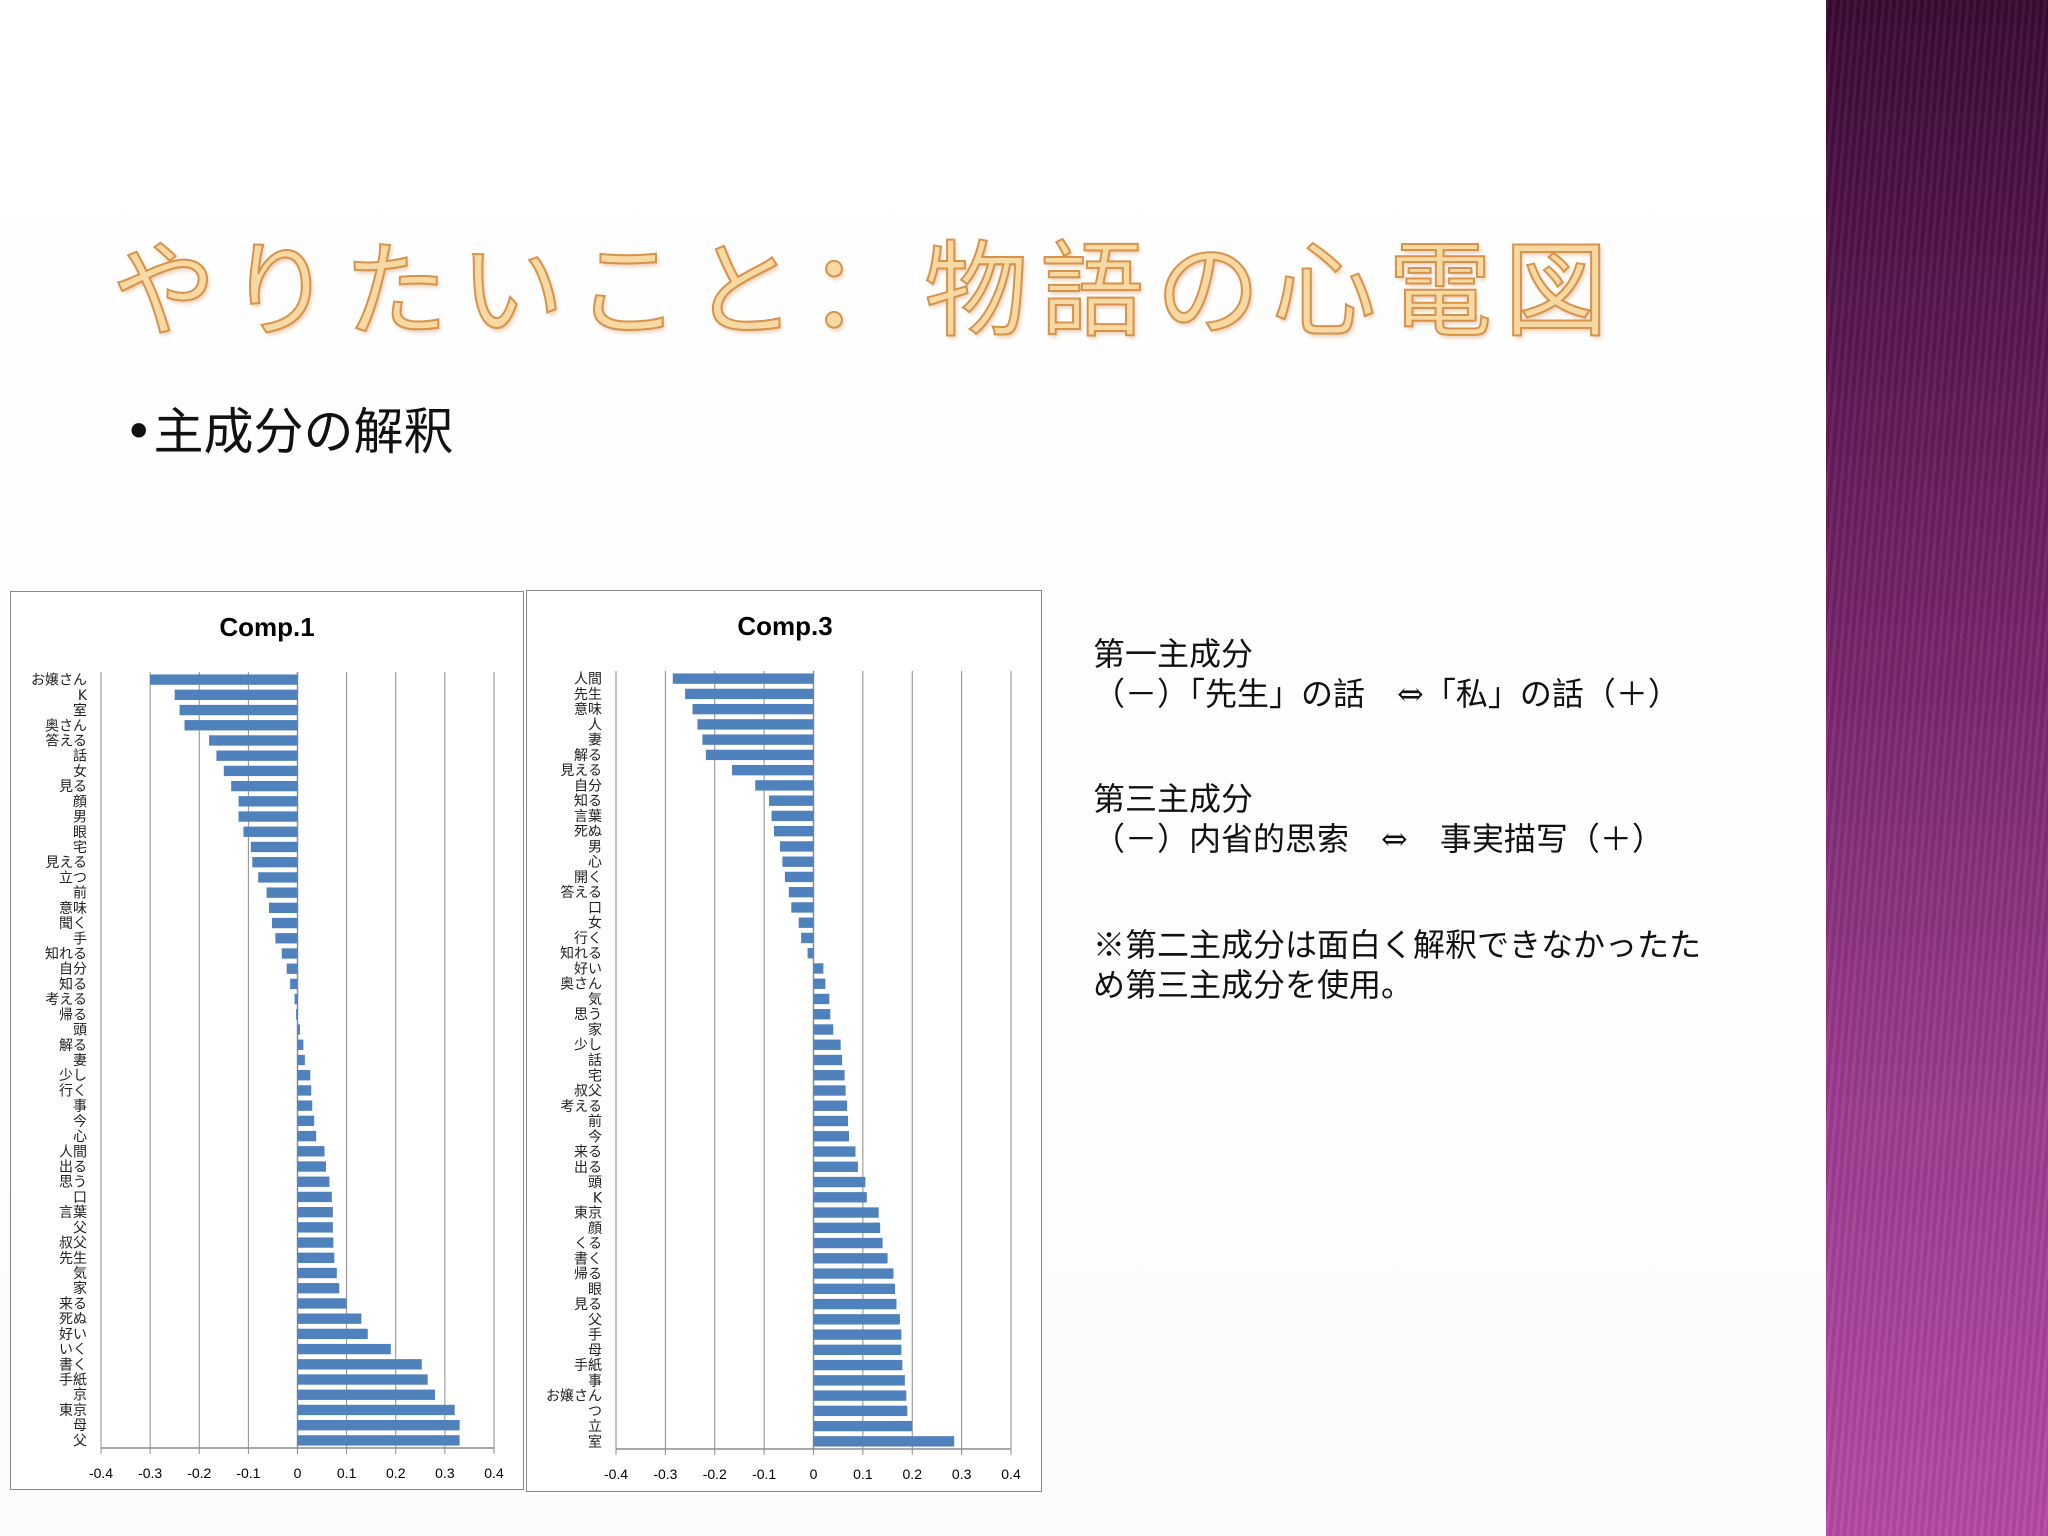 The height and width of the screenshot is (1536, 2048). What do you see at coordinates (80, 710) in the screenshot?
I see `chart-1-category-label: 室` at bounding box center [80, 710].